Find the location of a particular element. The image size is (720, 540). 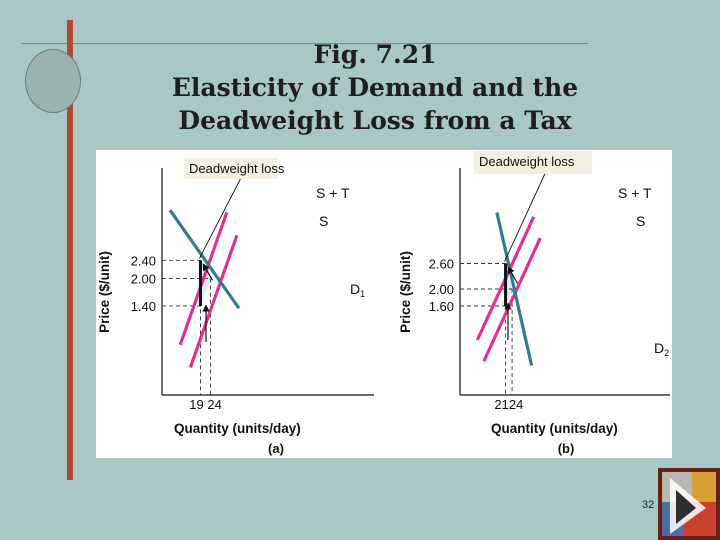

logo-icon is located at coordinates (689, 504).